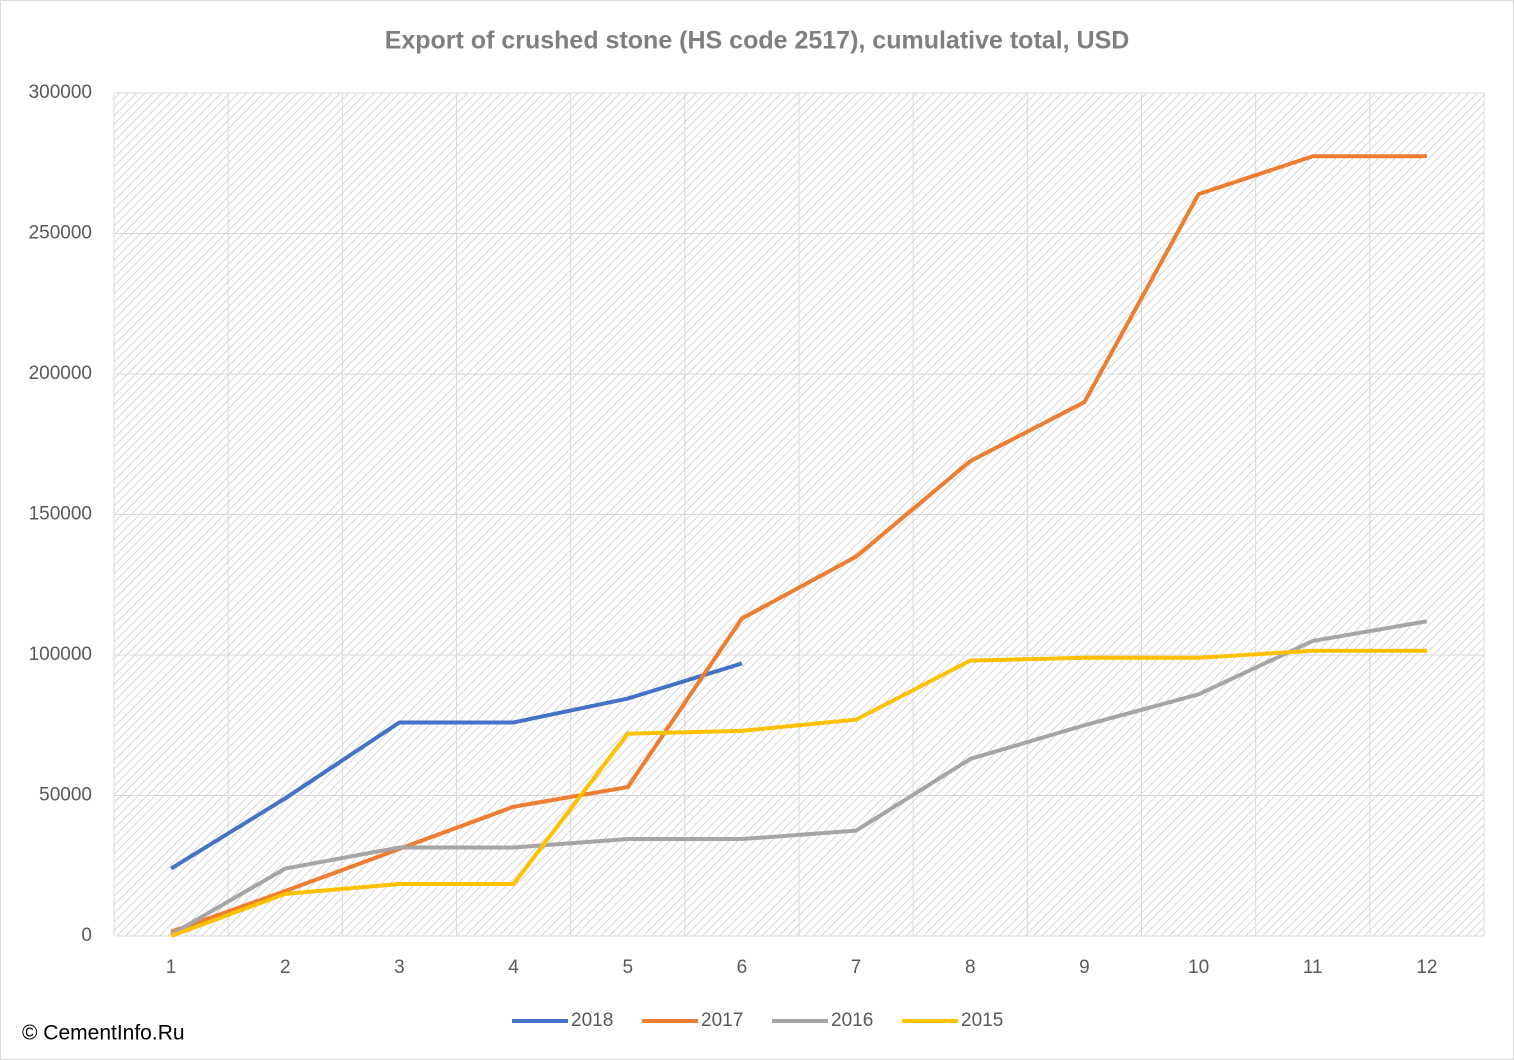 The image size is (1514, 1060). I want to click on x-tick-label: 2, so click(285, 967).